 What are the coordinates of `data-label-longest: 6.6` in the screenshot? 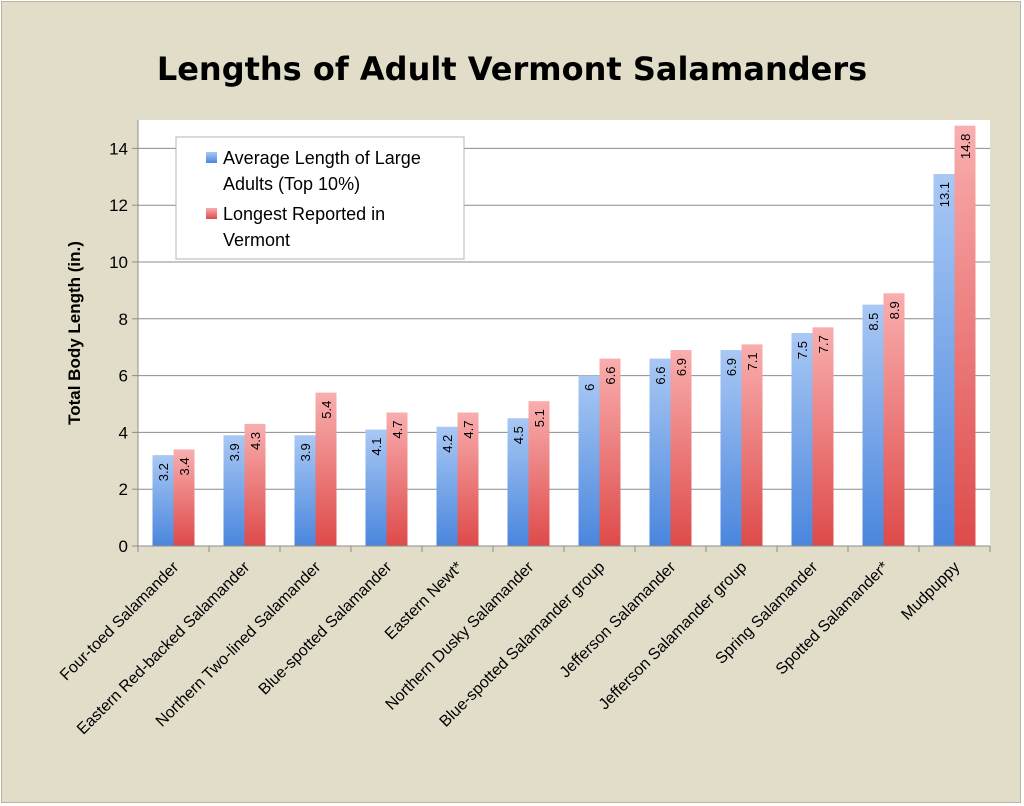 It's located at (610, 376).